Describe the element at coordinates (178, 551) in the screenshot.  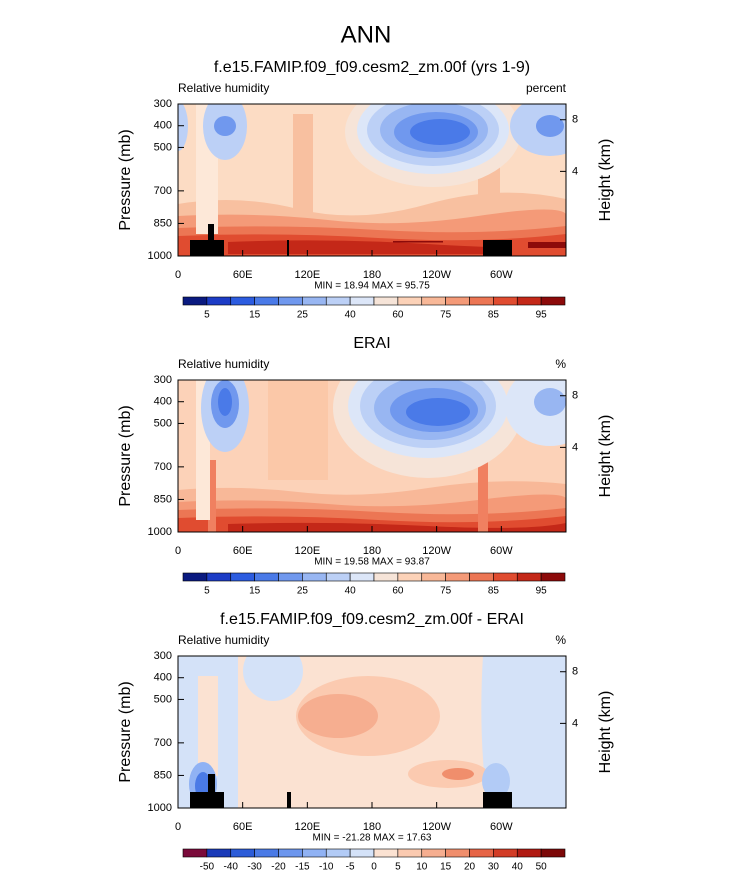
I see `x-tick-label: 0` at that location.